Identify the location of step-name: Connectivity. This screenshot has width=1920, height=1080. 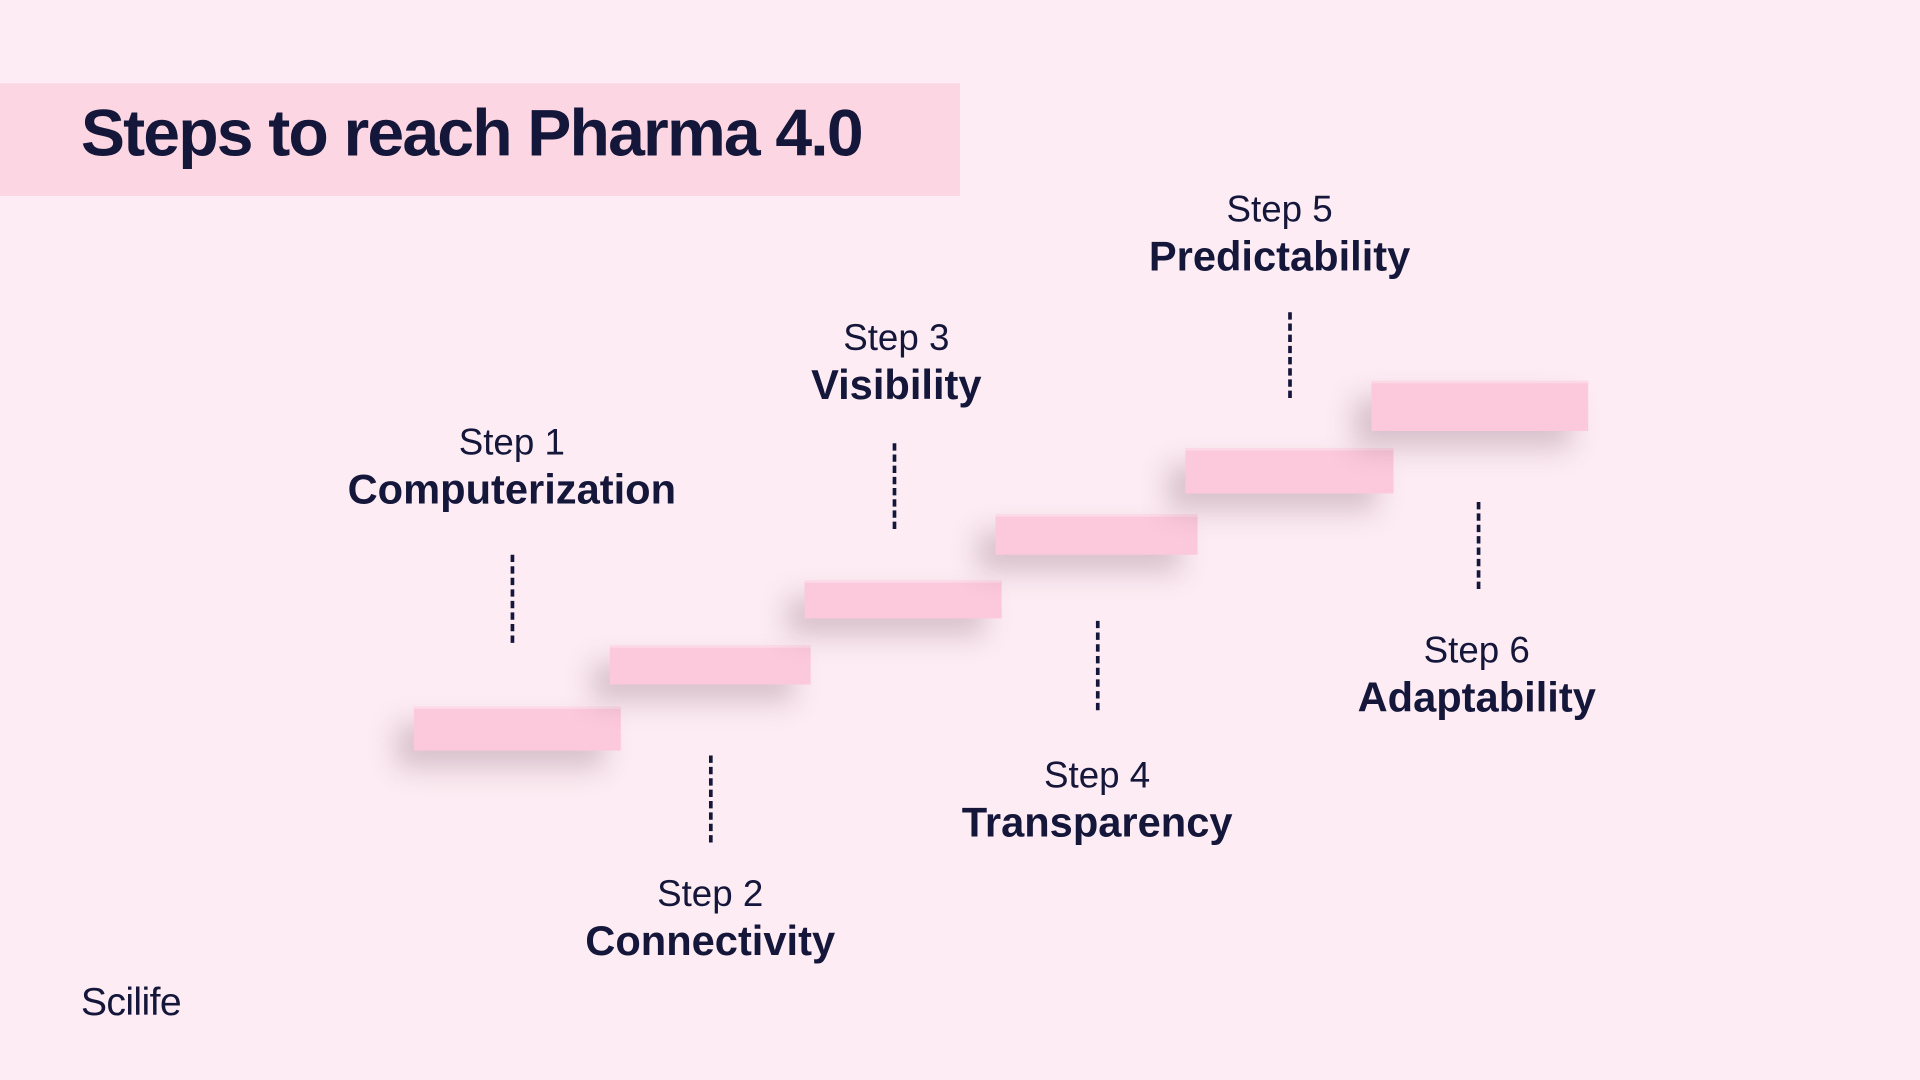
(710, 941).